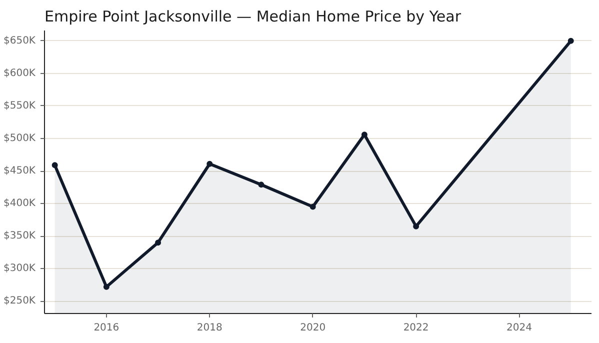  Describe the element at coordinates (19, 204) in the screenshot. I see `y-tick-label: $400K` at that location.